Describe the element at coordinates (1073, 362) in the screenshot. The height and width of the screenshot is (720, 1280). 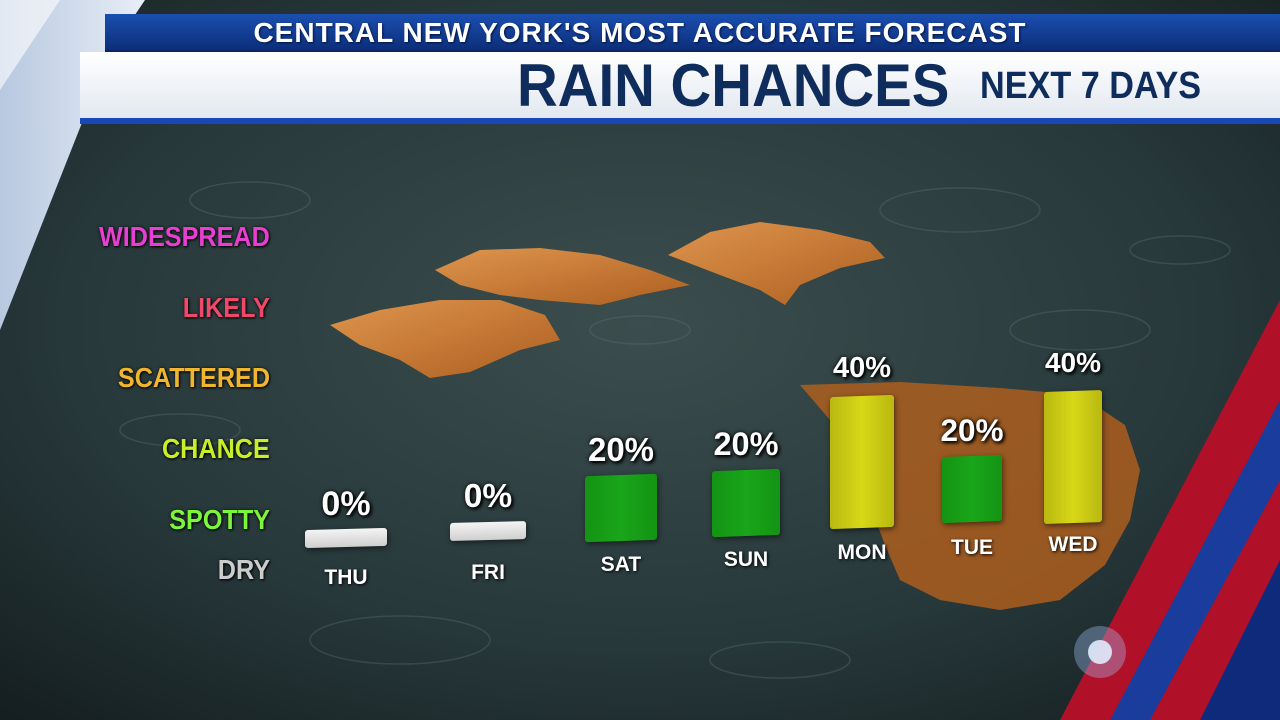
I see `value-label-wed: 40%` at that location.